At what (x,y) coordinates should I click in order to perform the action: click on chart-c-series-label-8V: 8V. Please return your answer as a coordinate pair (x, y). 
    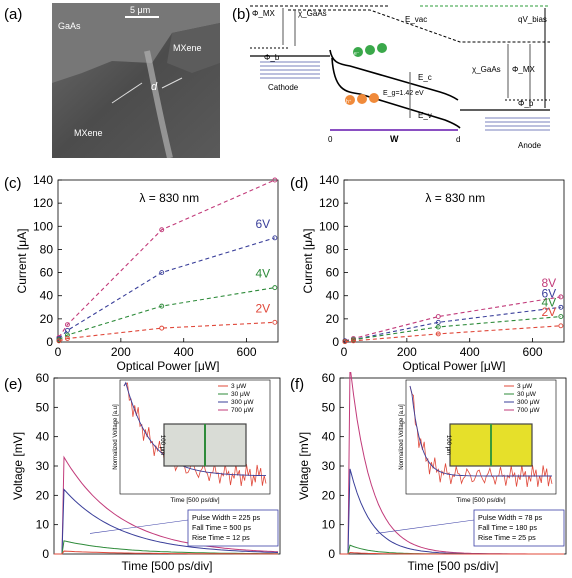
    Looking at the image, I should click on (263, 172).